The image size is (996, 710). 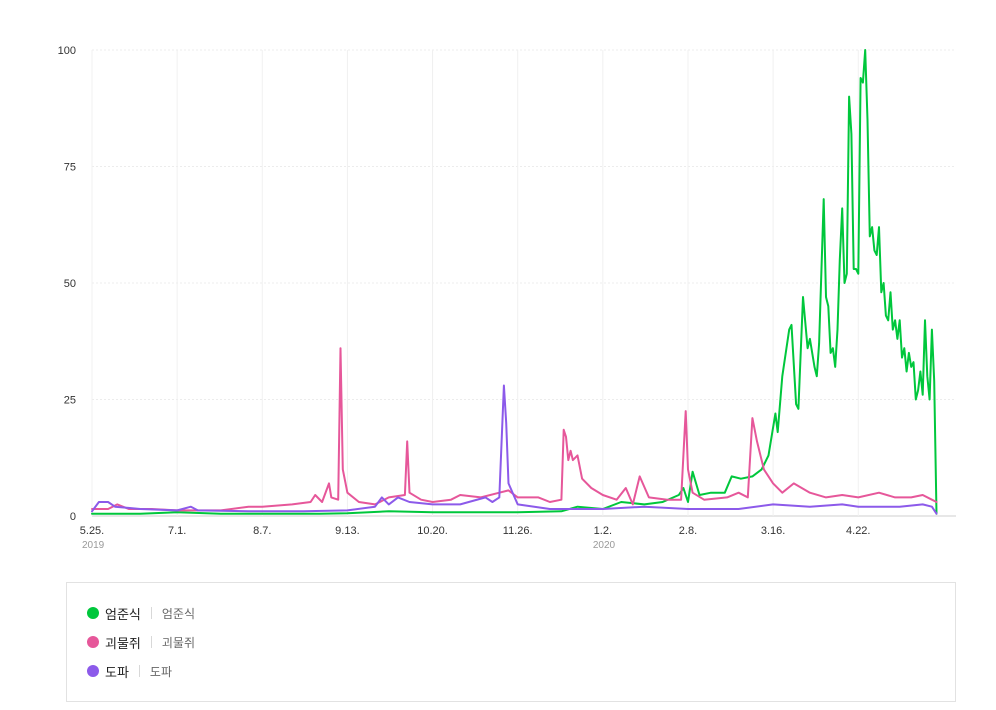 I want to click on x-tick-label: 7.1., so click(x=177, y=531).